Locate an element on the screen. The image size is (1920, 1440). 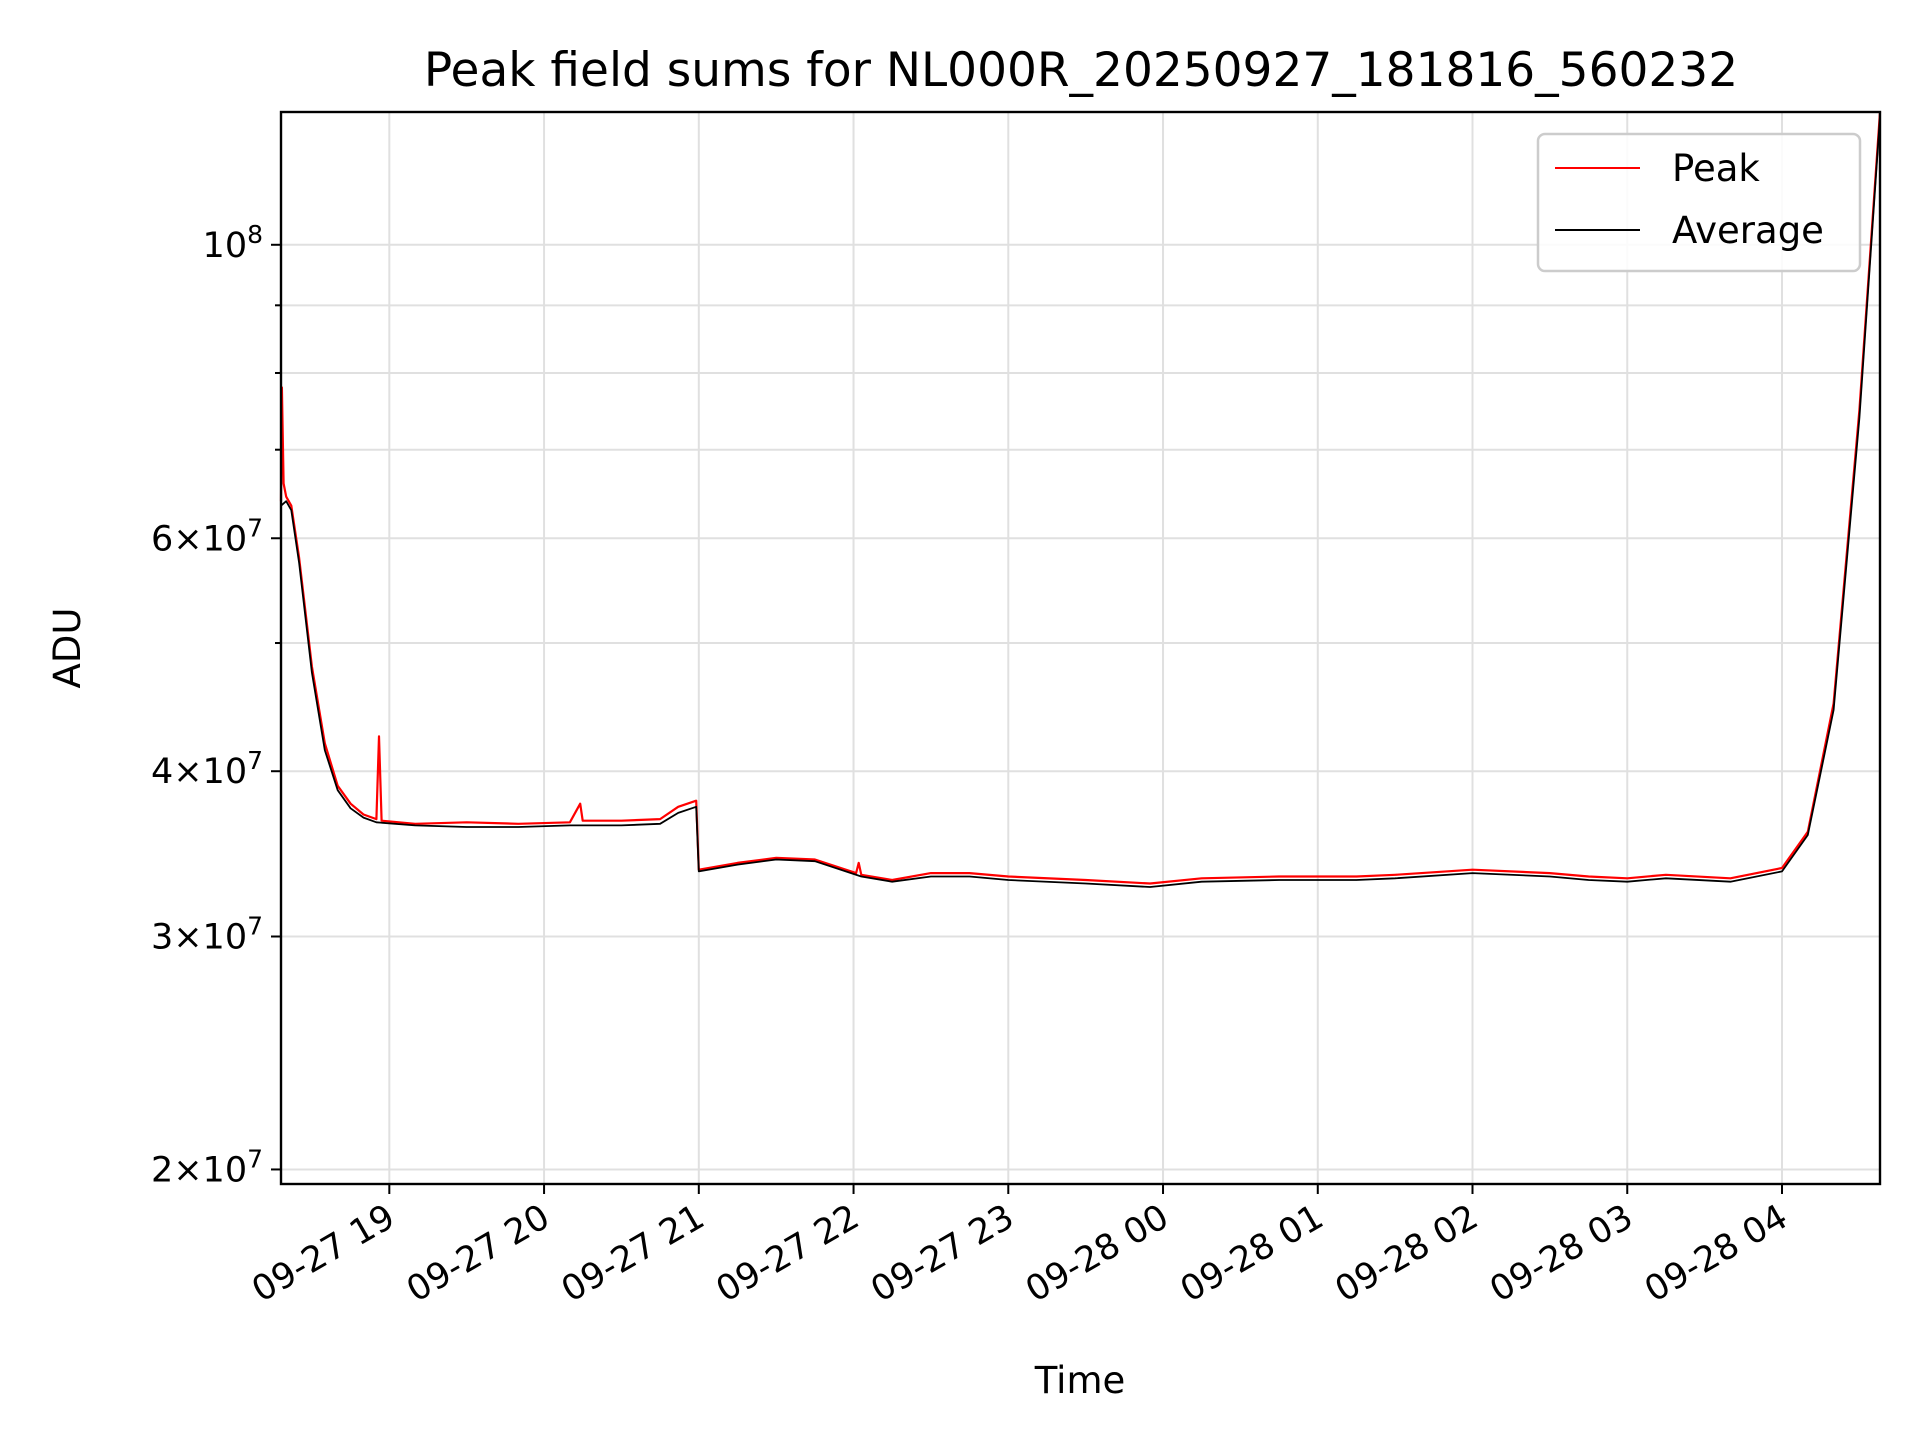
x-tick-label: 09-27 21 is located at coordinates (633, 1253).